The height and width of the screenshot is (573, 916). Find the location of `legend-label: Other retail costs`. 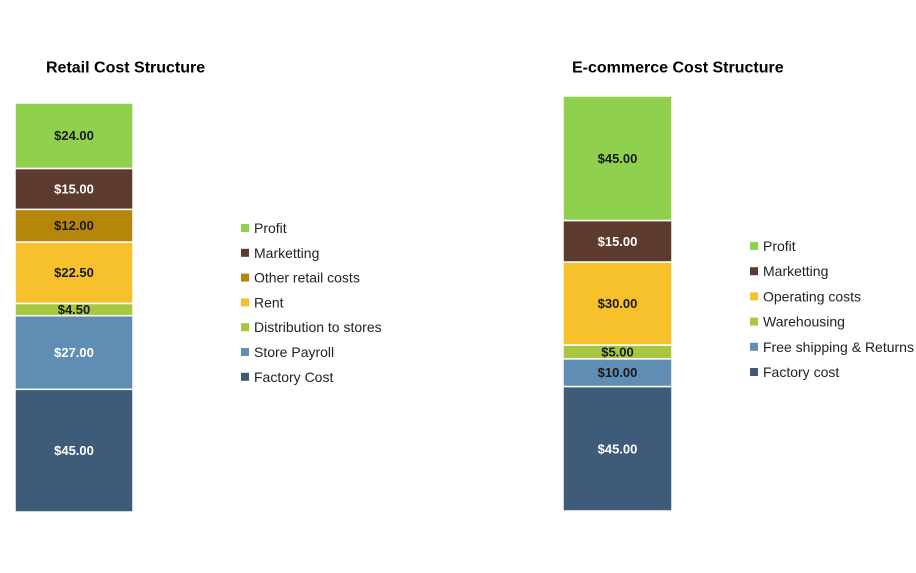

legend-label: Other retail costs is located at coordinates (307, 278).